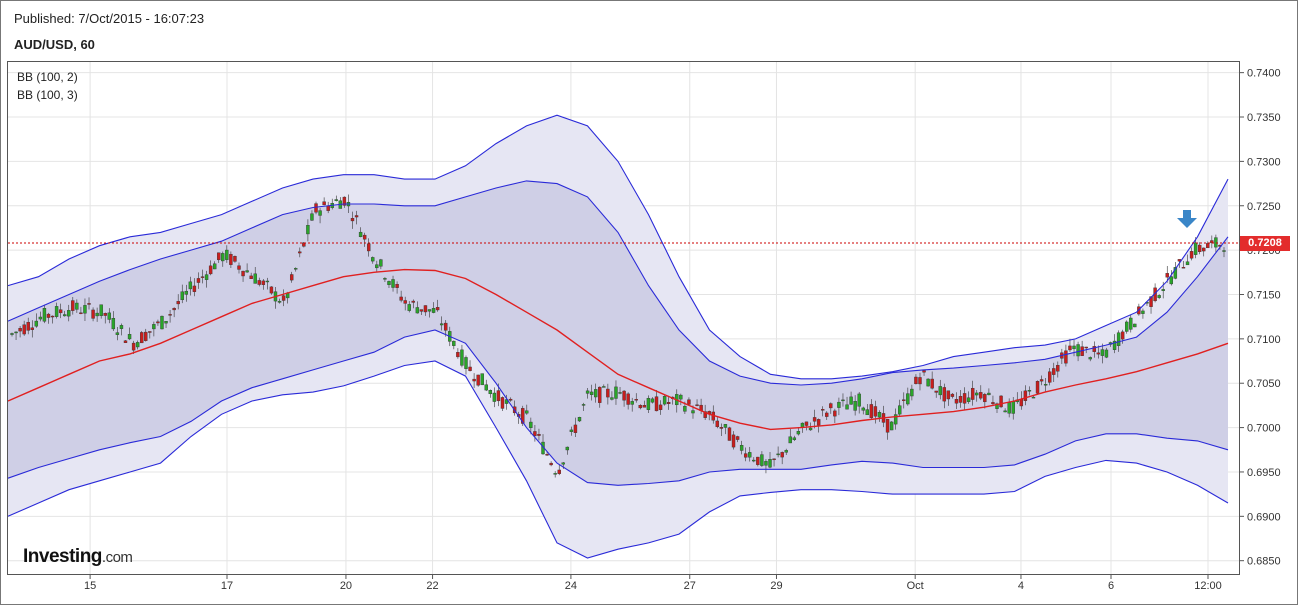  Describe the element at coordinates (1264, 340) in the screenshot. I see `y-tick-label: 0.7100` at that location.